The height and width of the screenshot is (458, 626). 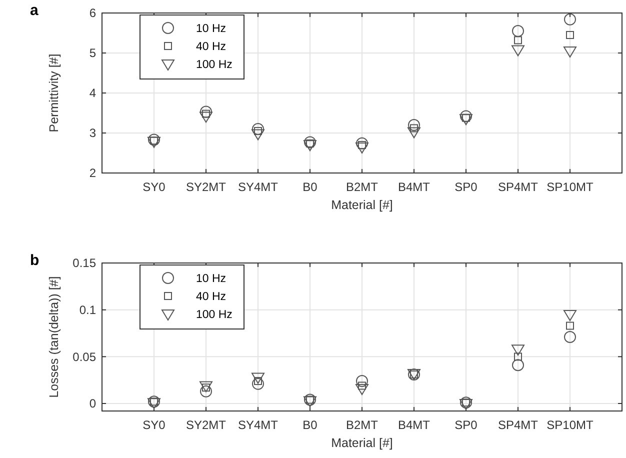 I want to click on y-tick-label: 0.15, so click(x=84, y=263).